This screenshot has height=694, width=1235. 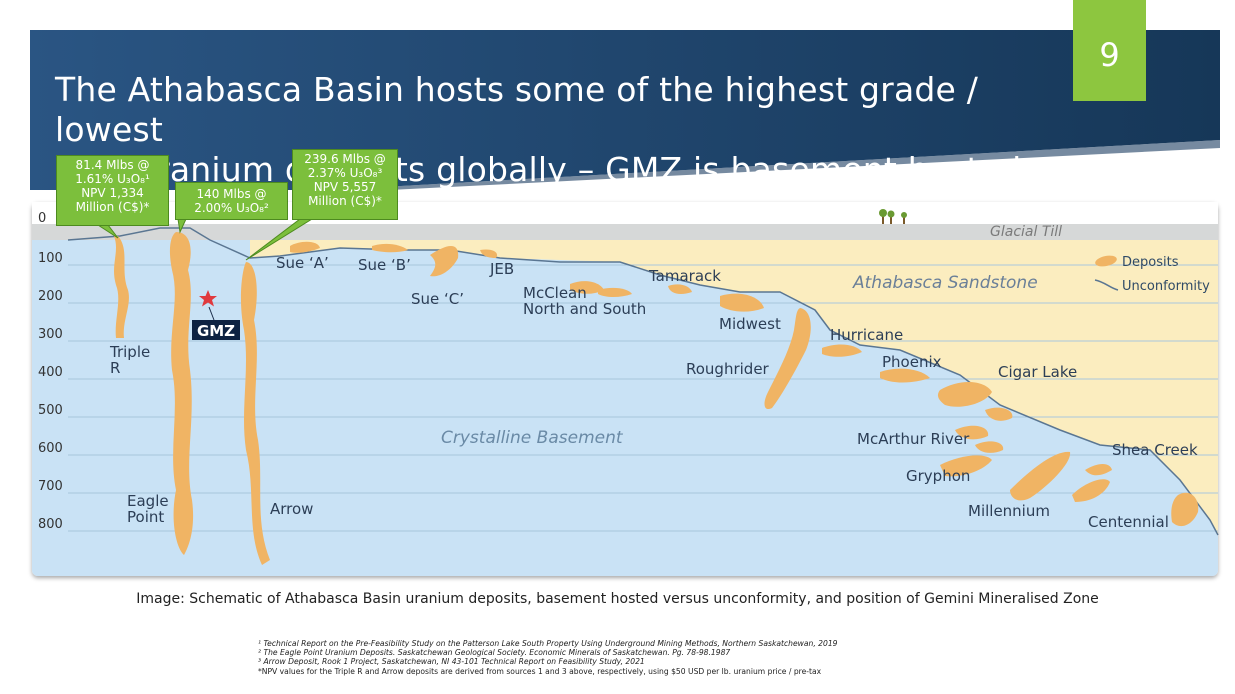 I want to click on callout-arrow-line4: Million (C$)*, so click(x=345, y=201).